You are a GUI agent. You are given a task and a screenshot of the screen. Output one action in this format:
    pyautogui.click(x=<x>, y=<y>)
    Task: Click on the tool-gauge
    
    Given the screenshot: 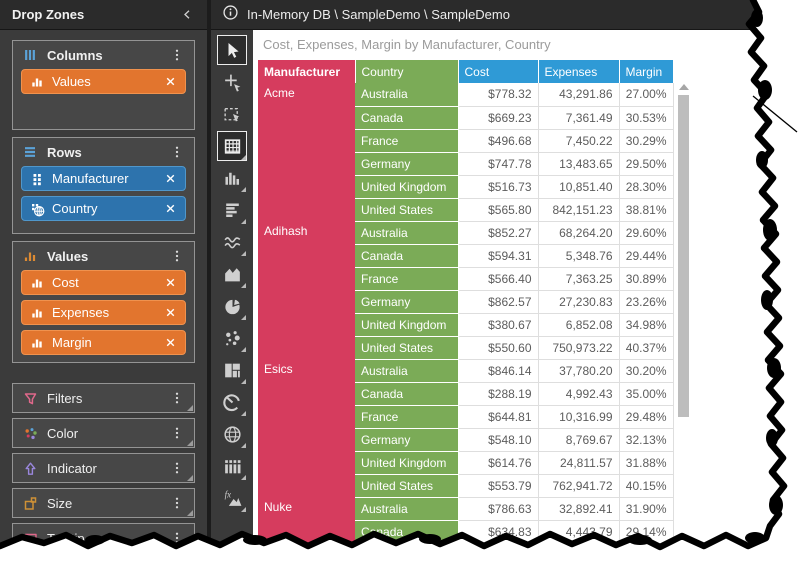 What is the action you would take?
    pyautogui.click(x=232, y=402)
    